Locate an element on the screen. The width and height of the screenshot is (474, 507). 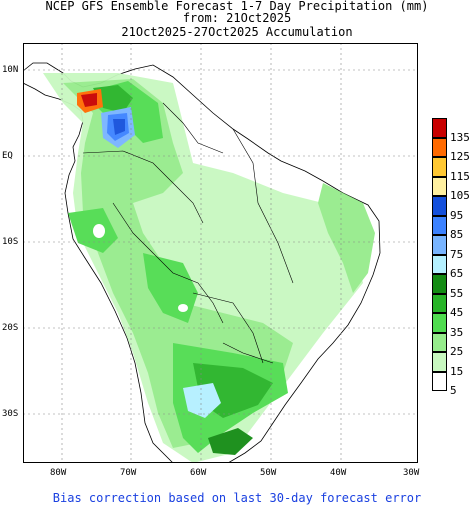
lon-label: 30W is located at coordinates (411, 473).